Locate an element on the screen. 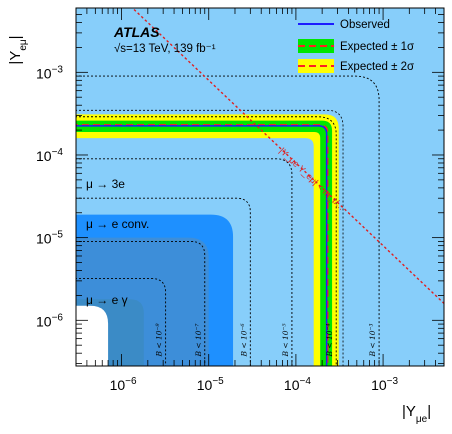  y-tick-label-3: 10⁻⁴ is located at coordinates (49, 155).